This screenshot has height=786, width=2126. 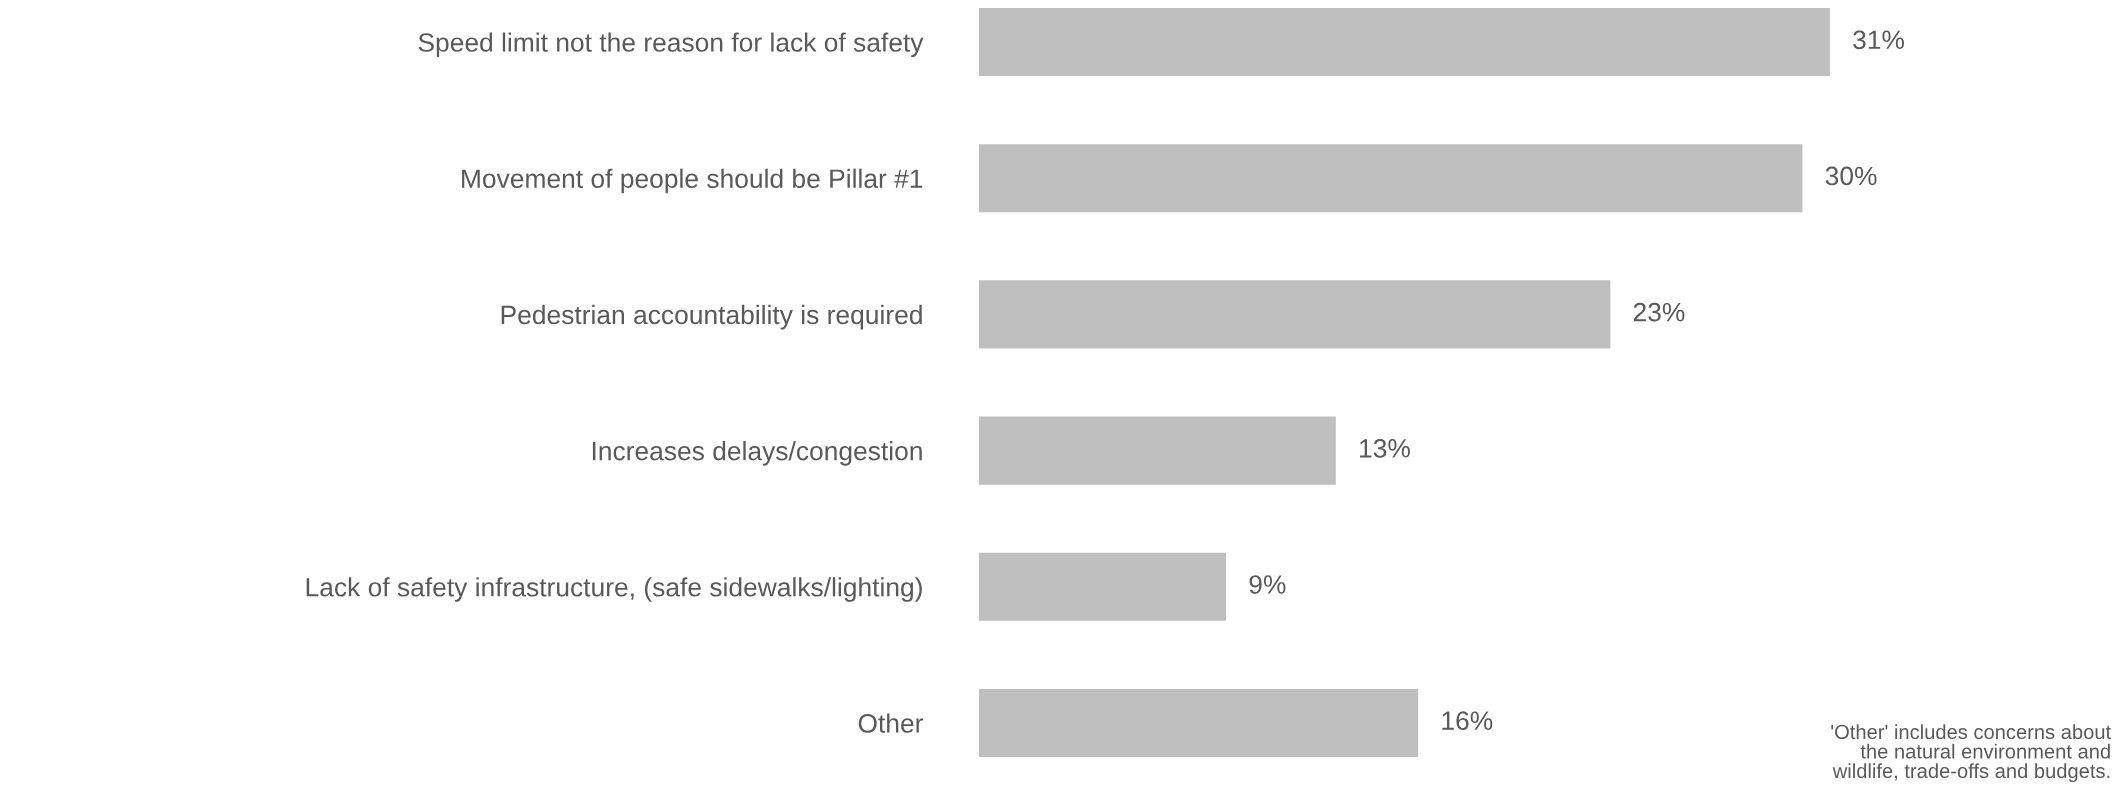 I want to click on data-label: 30%, so click(x=1851, y=176).